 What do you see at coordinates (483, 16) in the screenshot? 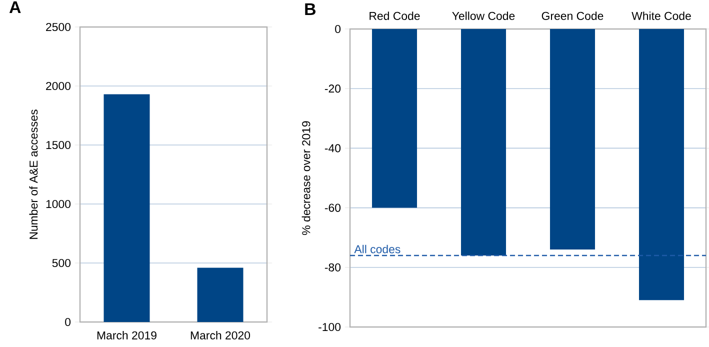
I see `x-tick-label: Yellow Code` at bounding box center [483, 16].